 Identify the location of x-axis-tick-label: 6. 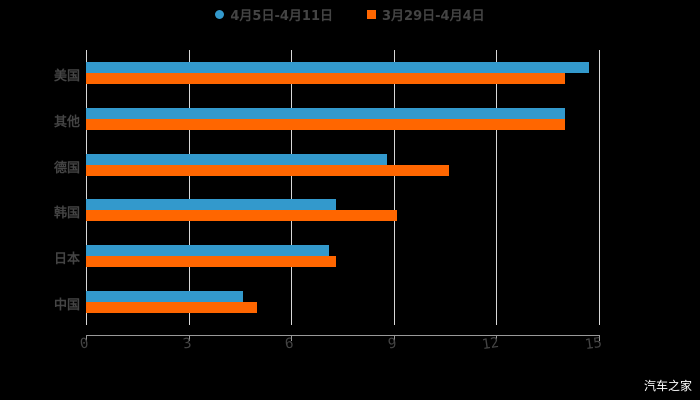
(289, 344).